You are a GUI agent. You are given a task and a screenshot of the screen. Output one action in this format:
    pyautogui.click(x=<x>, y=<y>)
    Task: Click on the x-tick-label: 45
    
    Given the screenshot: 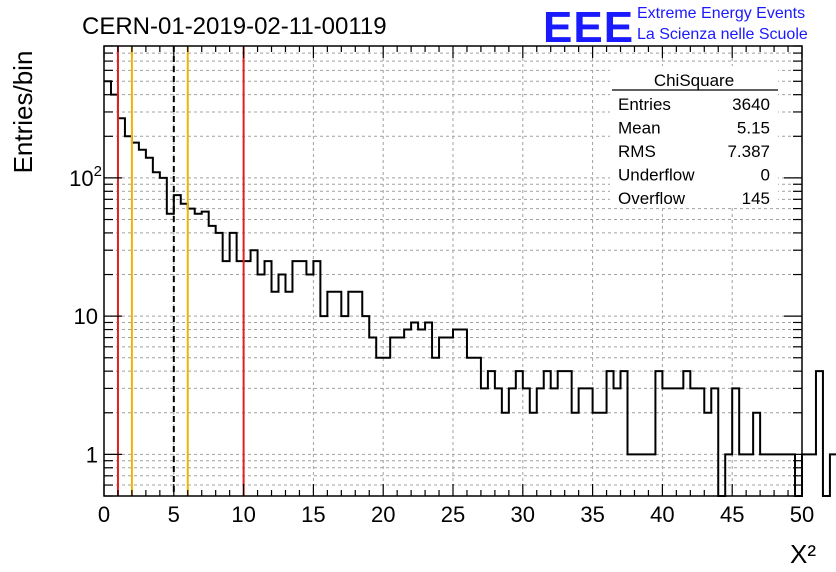 What is the action you would take?
    pyautogui.click(x=732, y=514)
    